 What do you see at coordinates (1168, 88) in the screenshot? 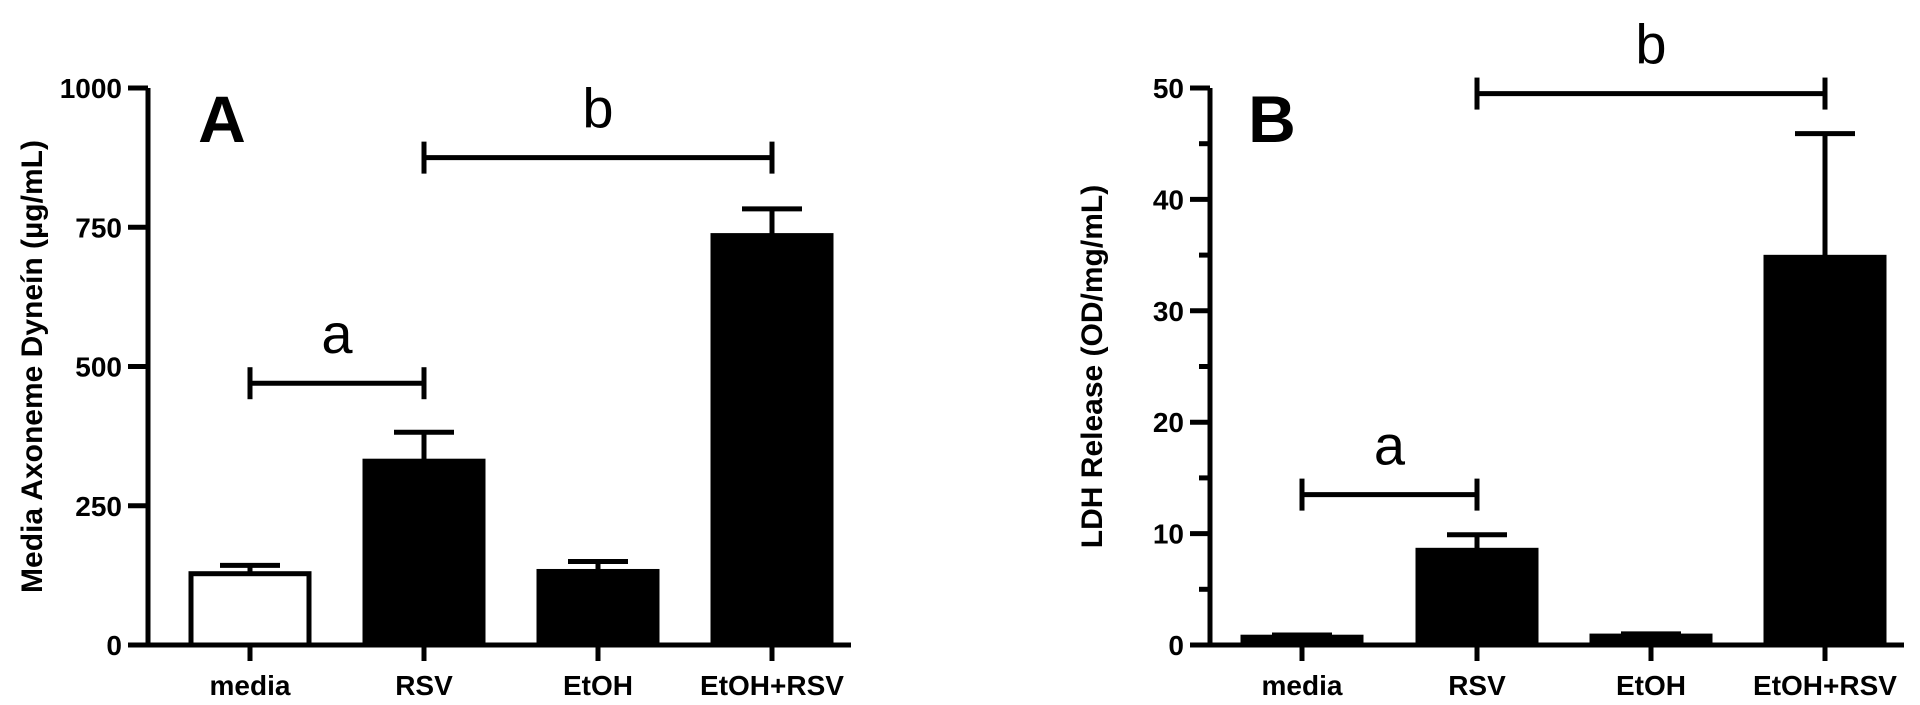
I see `y-tick-label: 50` at bounding box center [1168, 88].